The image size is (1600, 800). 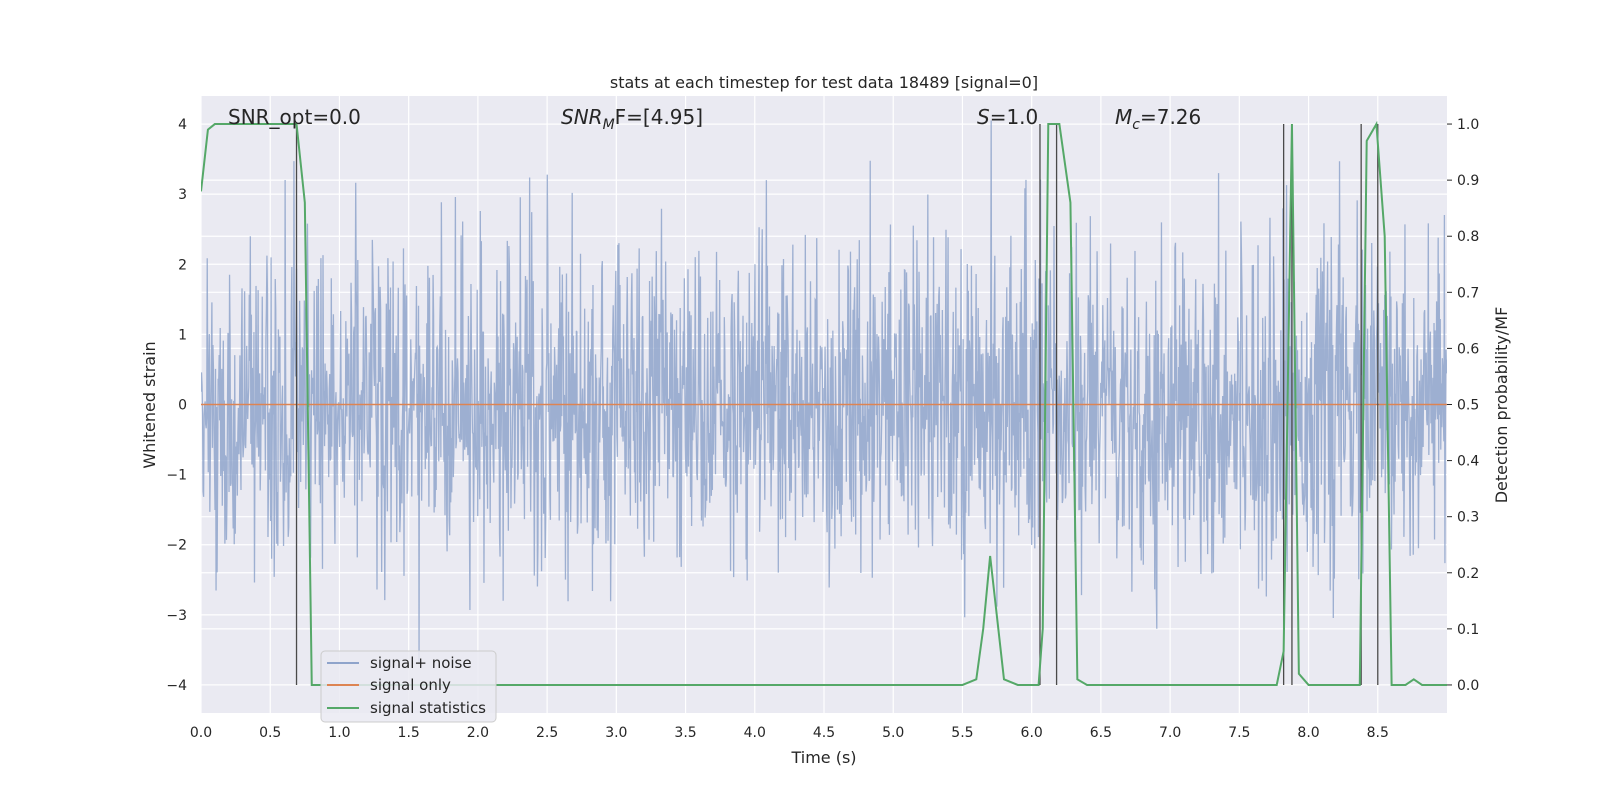 What do you see at coordinates (1468, 237) in the screenshot?
I see `y2-tick-label: 0.8` at bounding box center [1468, 237].